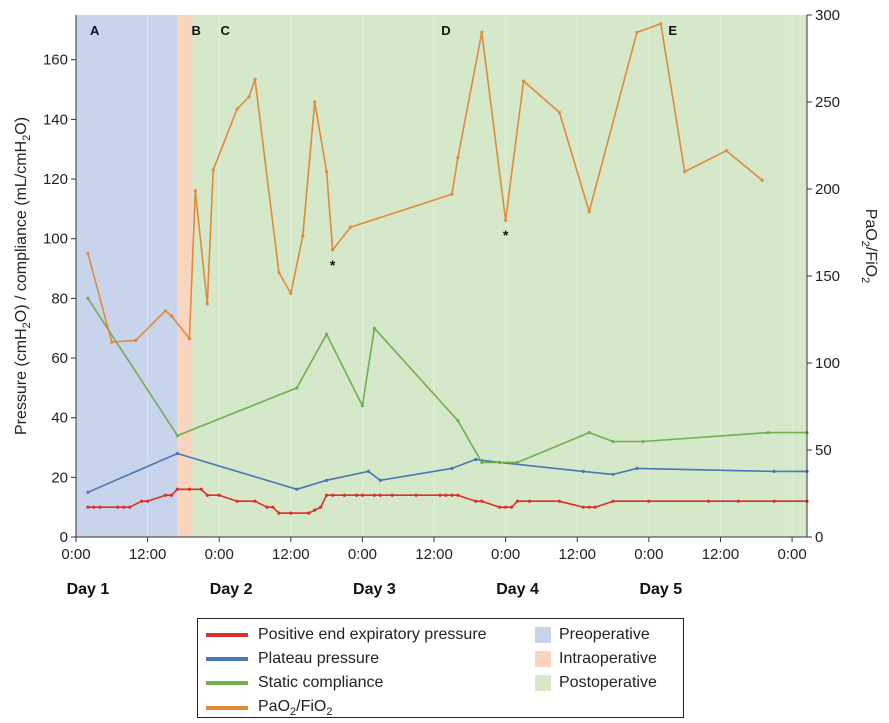 Image resolution: width=889 pixels, height=723 pixels. Describe the element at coordinates (225, 30) in the screenshot. I see `segment-label-c: C` at that location.